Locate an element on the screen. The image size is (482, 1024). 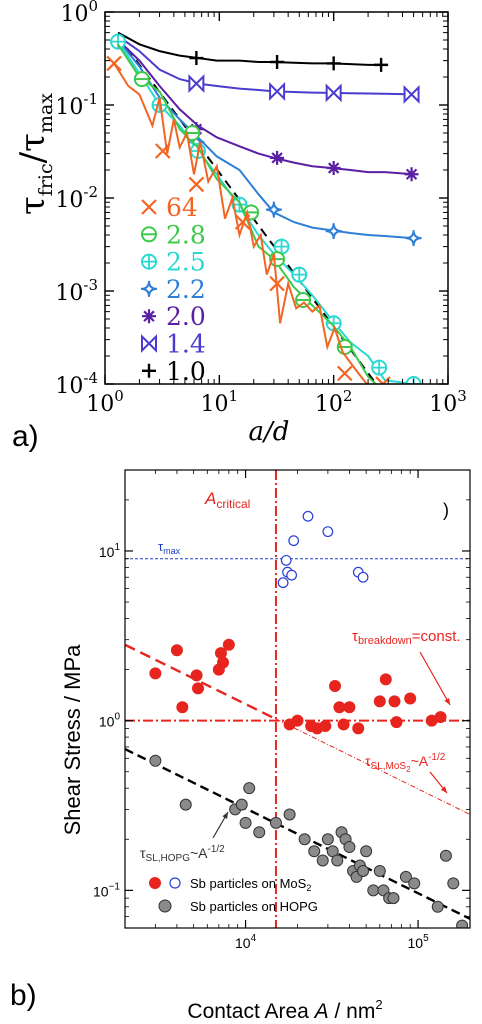
x-tick-label: 10¹ is located at coordinates (220, 402).